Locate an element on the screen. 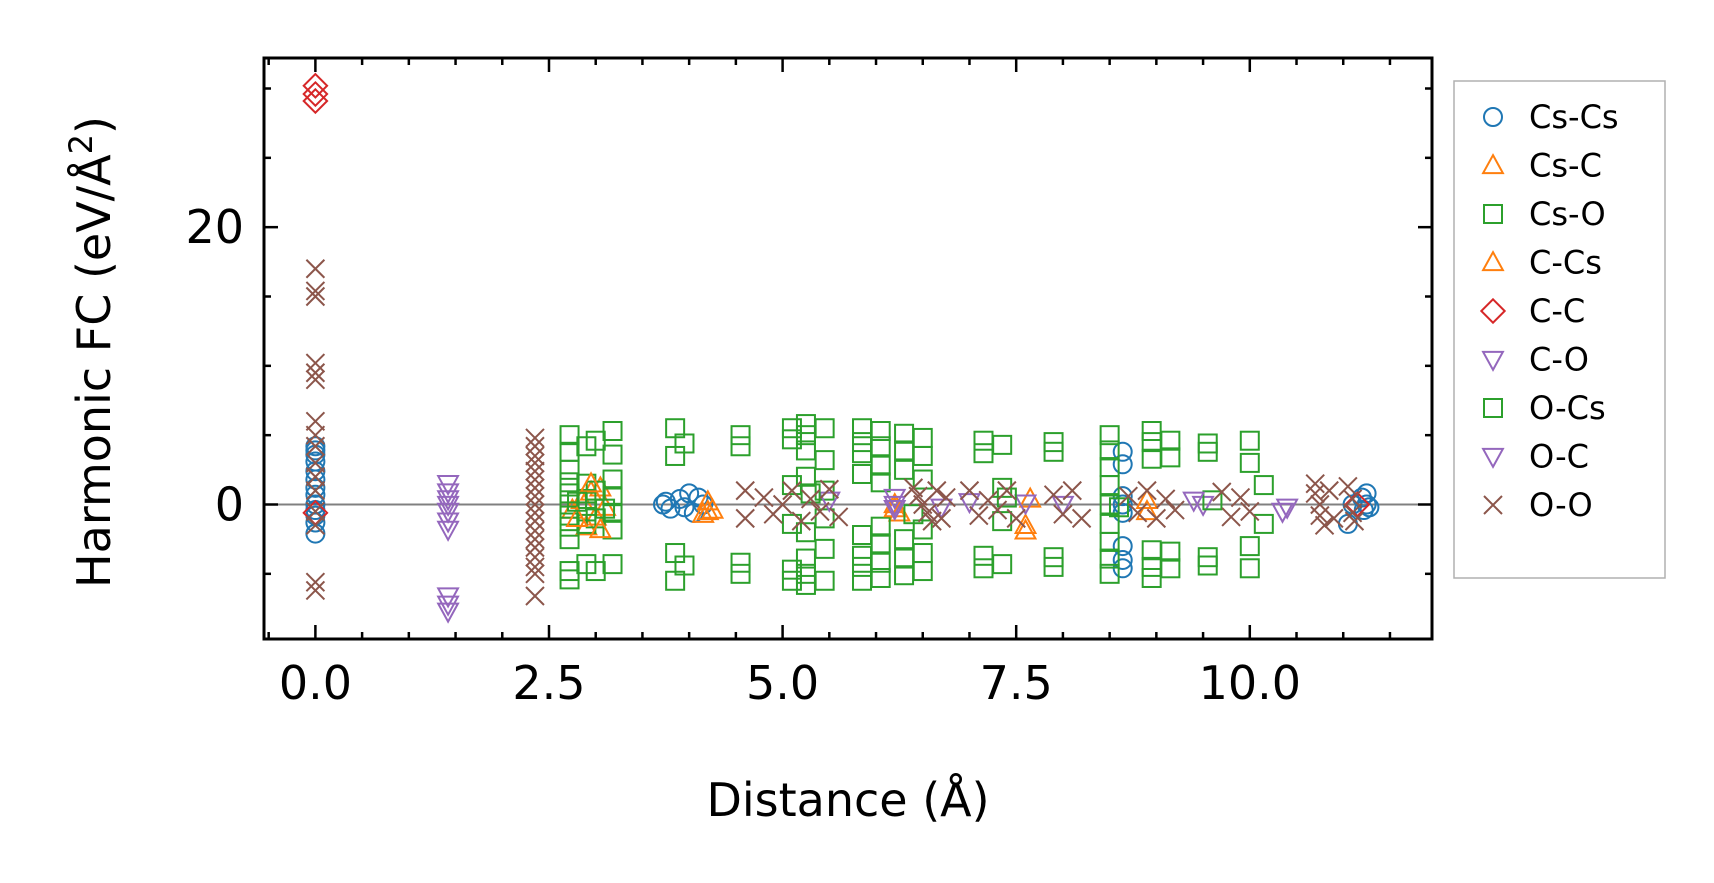 Image resolution: width=1714 pixels, height=883 pixels. legend-marker-o-cs is located at coordinates (1493, 408).